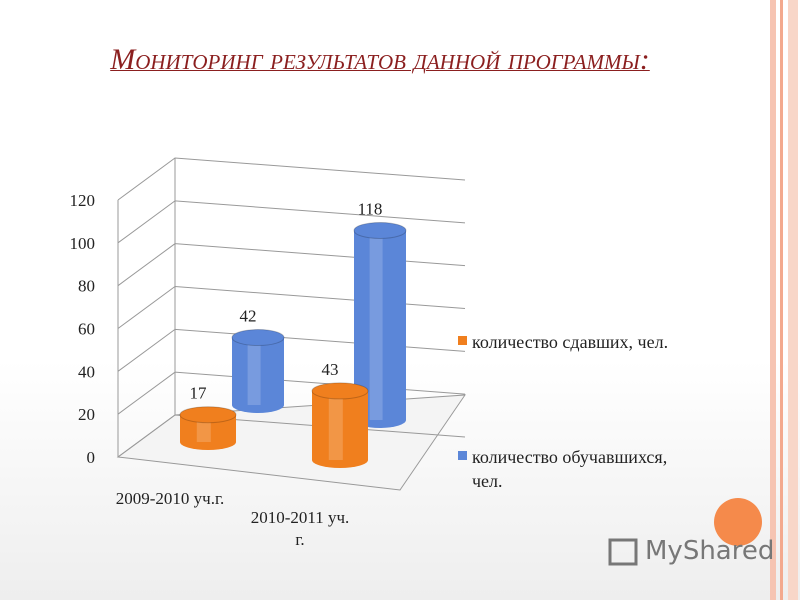 The image size is (800, 600). What do you see at coordinates (199, 393) in the screenshot?
I see `data-label: 17` at bounding box center [199, 393].